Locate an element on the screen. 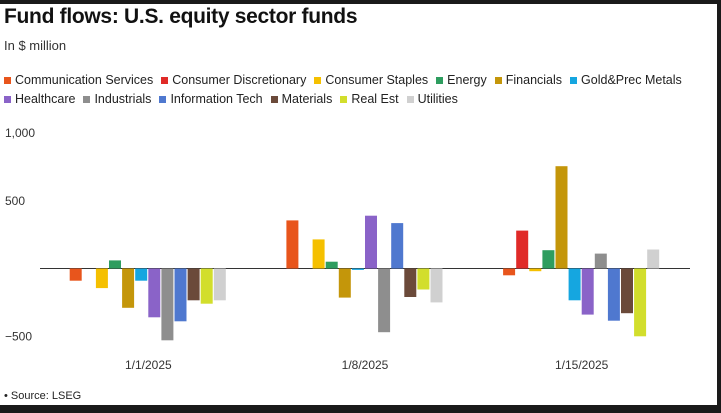  legend-label: Healthcare is located at coordinates (45, 99).